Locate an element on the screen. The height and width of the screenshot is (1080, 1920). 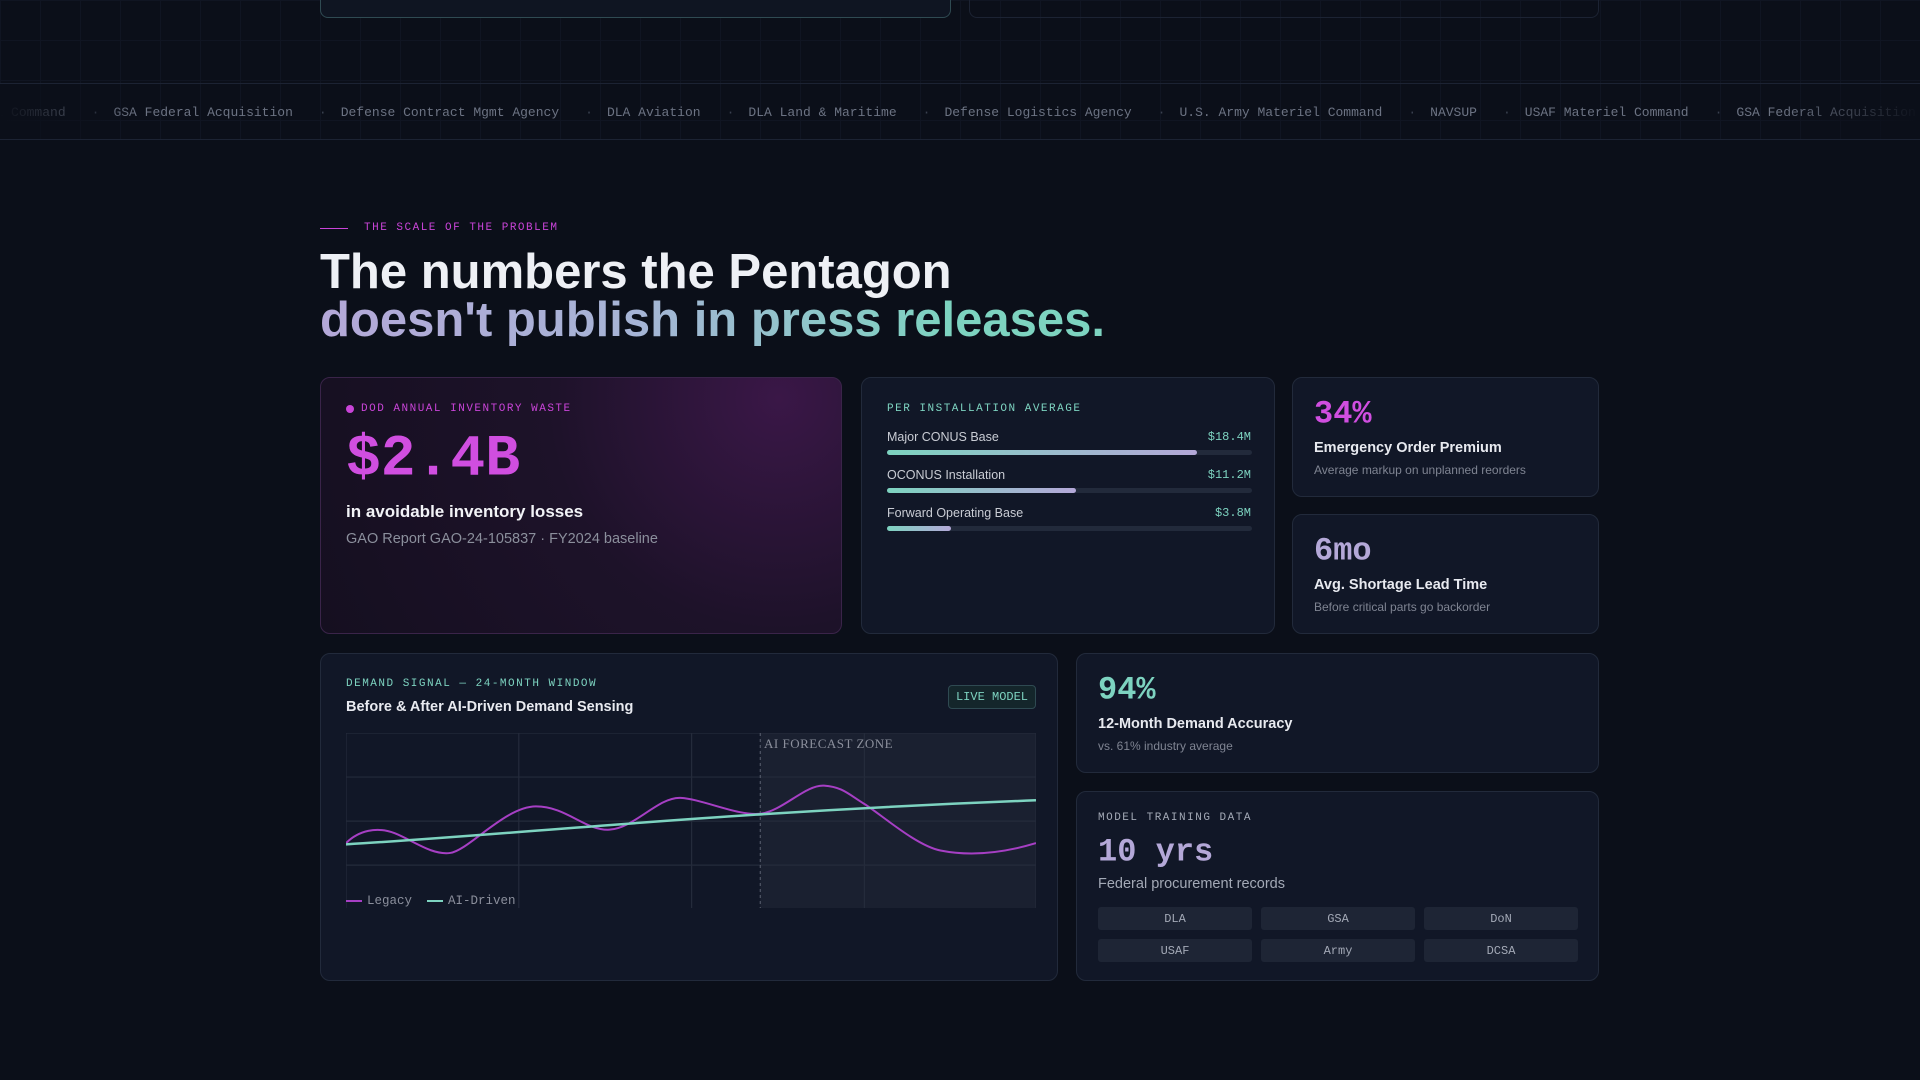
demand-chart is located at coordinates (691, 820).